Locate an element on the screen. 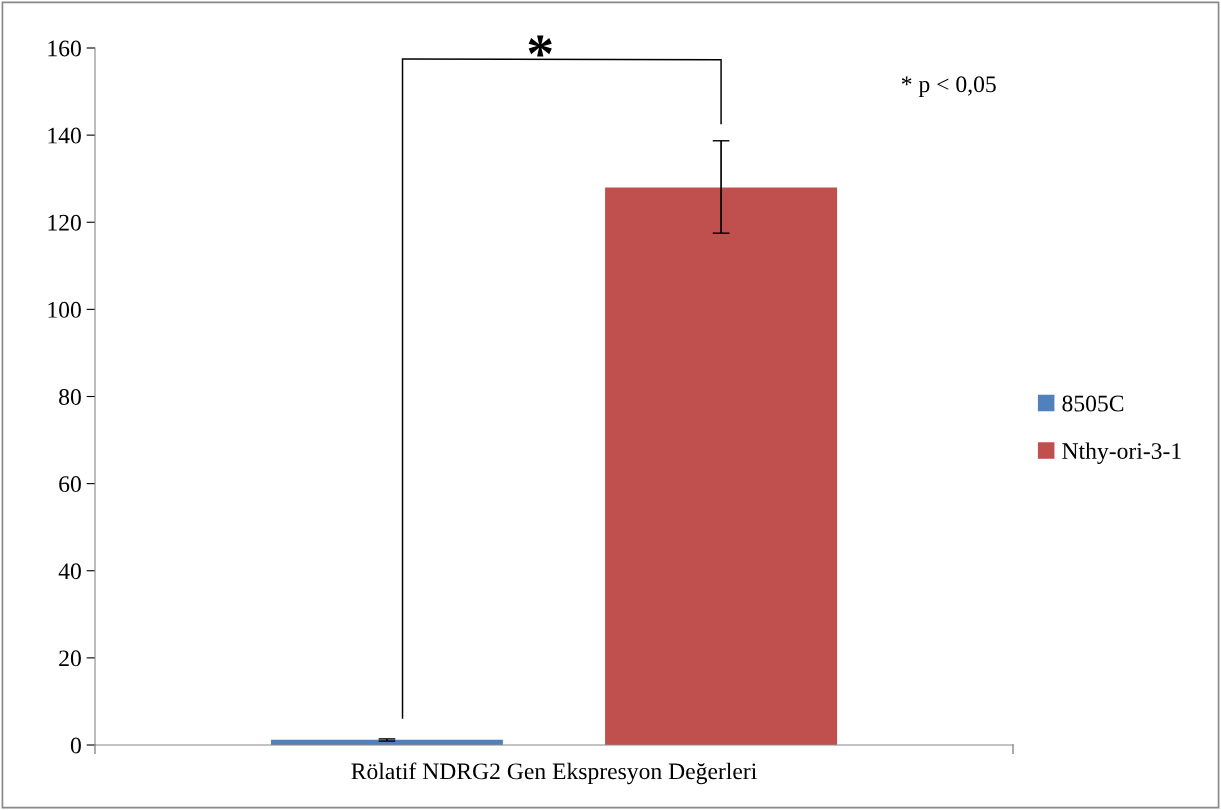 This screenshot has width=1221, height=810. annotation: * p < 0,05 is located at coordinates (948, 87).